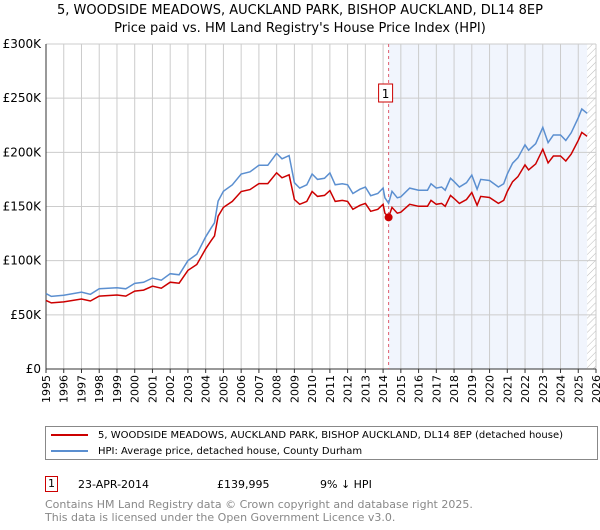  Describe the element at coordinates (578, 389) in the screenshot. I see `x-tick-label: 2025` at that location.